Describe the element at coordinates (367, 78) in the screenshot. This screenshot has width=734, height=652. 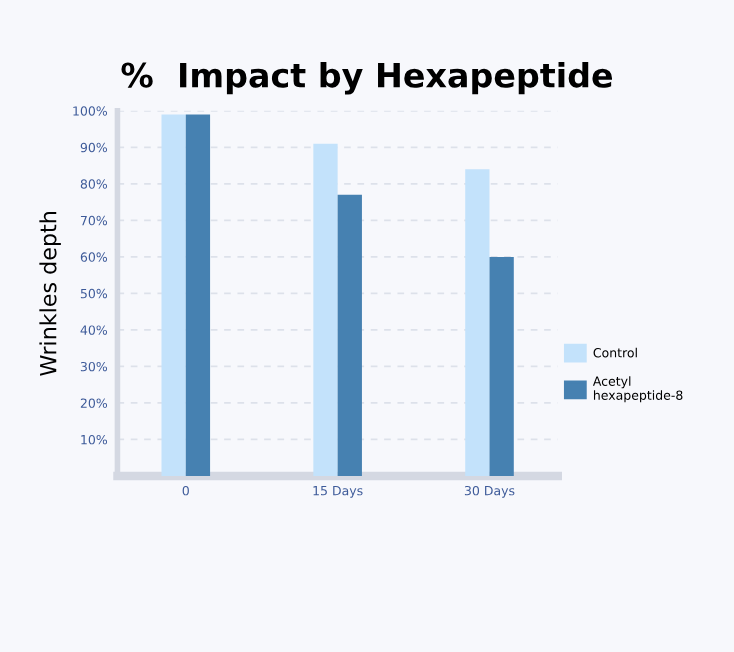
I see `chart-title: % Impact by Hexapeptide` at that location.